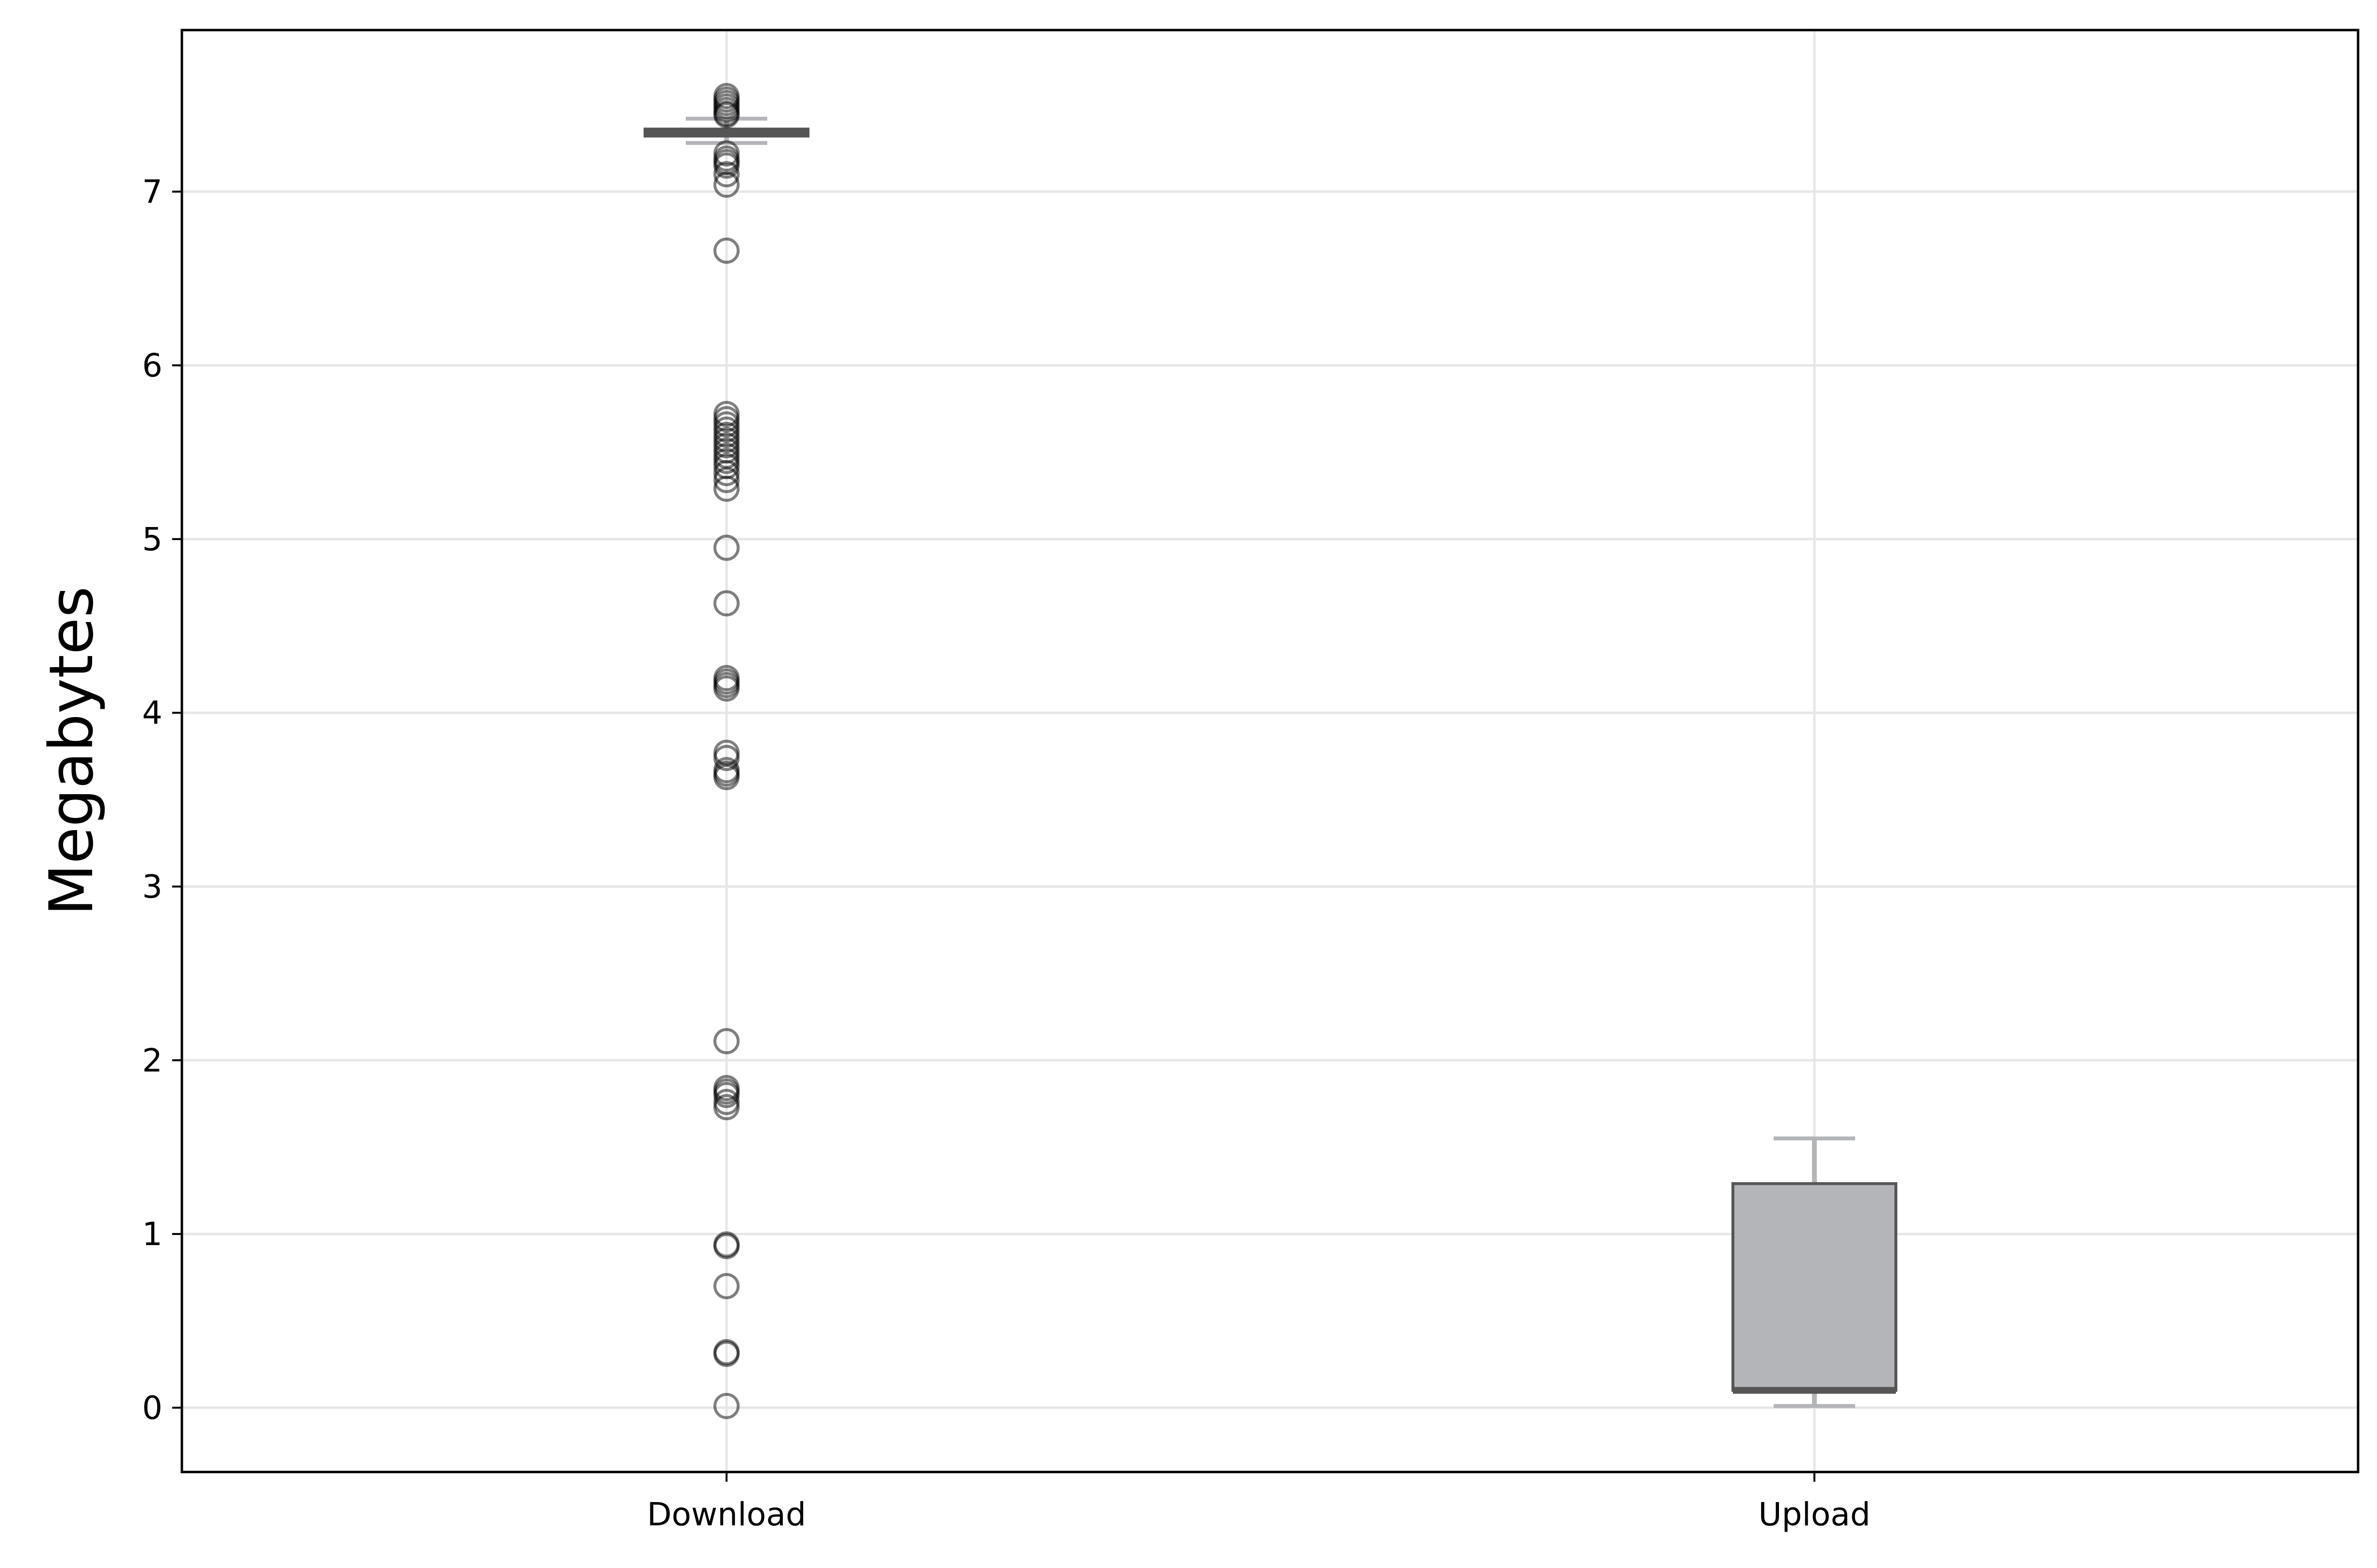  What do you see at coordinates (1814, 1287) in the screenshot?
I see `iqr-box` at bounding box center [1814, 1287].